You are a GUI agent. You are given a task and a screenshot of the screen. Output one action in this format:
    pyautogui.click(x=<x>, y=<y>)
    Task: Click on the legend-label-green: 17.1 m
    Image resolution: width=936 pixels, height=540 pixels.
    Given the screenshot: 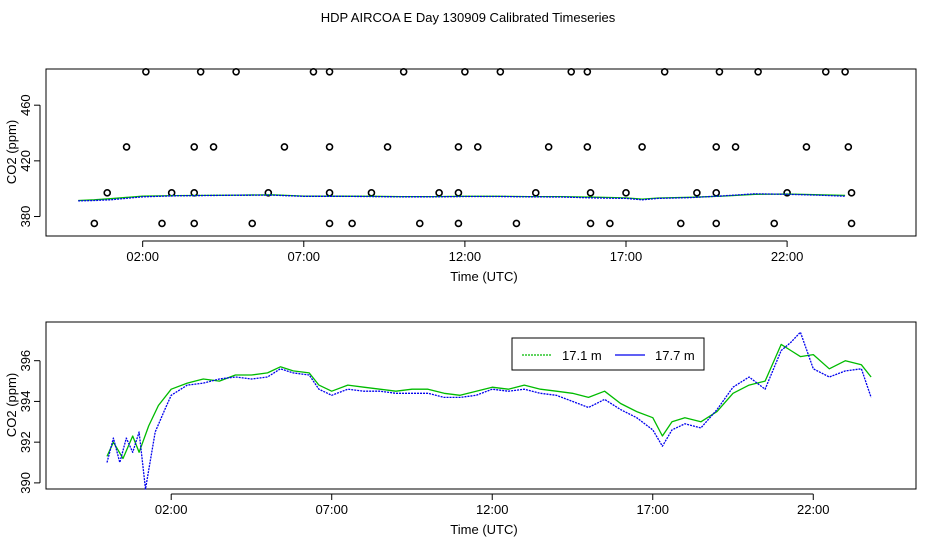 What is the action you would take?
    pyautogui.click(x=582, y=355)
    